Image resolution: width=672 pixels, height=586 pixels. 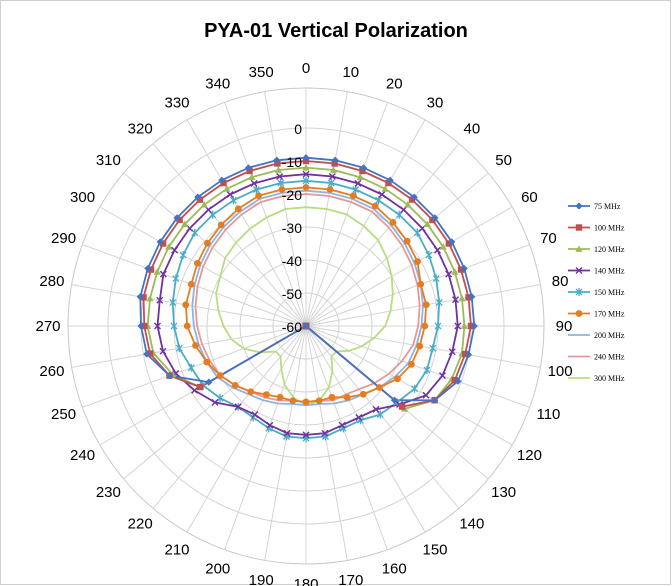 I want to click on angle-label: 110, so click(x=548, y=414).